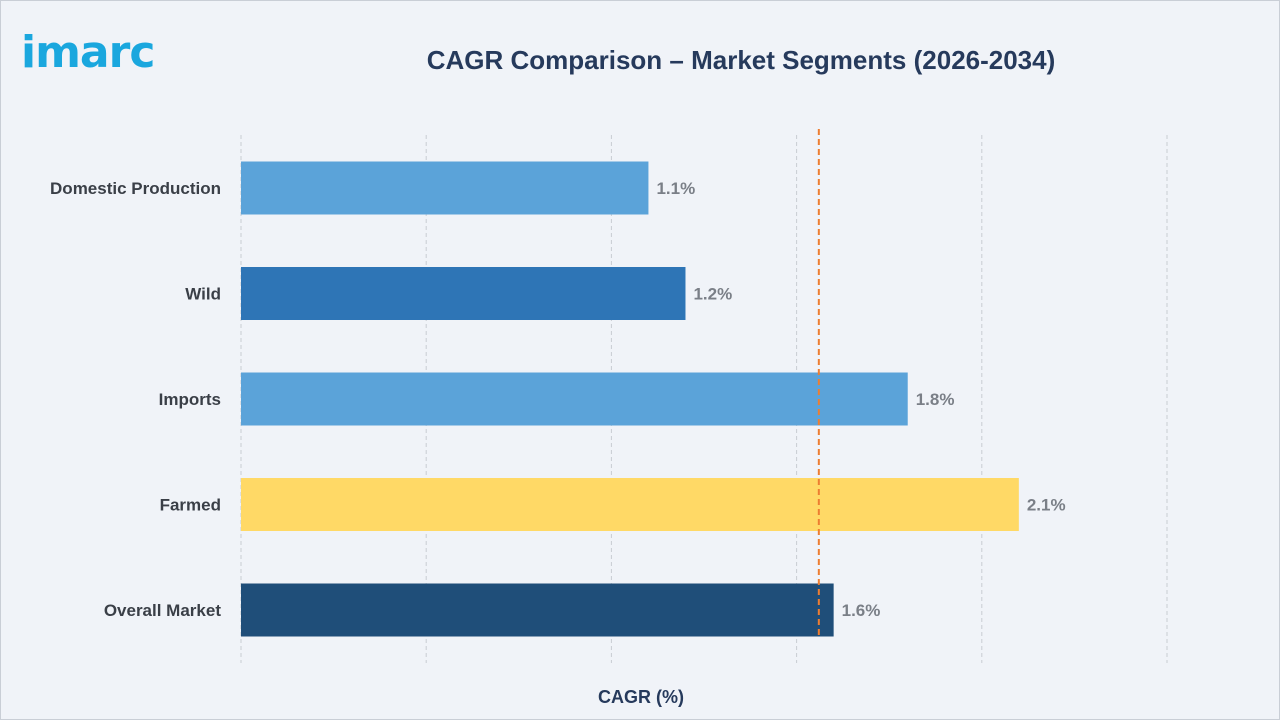  I want to click on category-label: Domestic Production, so click(135, 188).